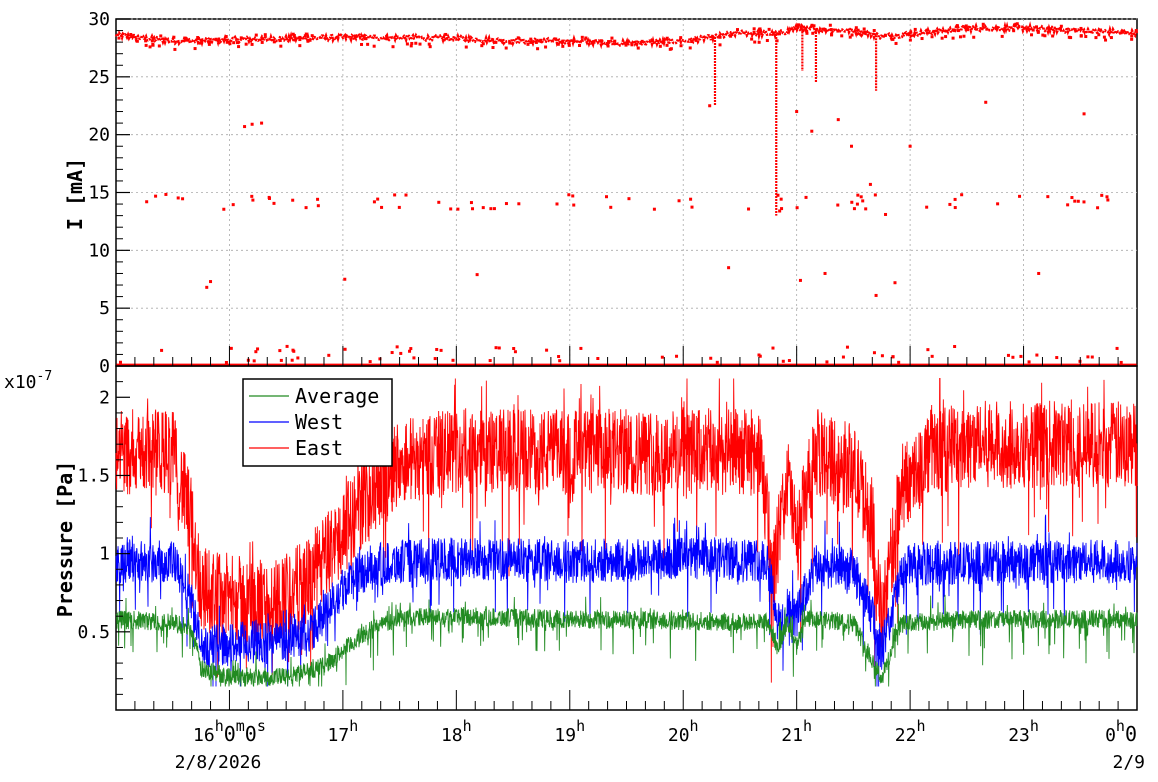 Image resolution: width=1158 pixels, height=782 pixels. What do you see at coordinates (626, 36) in the screenshot?
I see `current-main-series` at bounding box center [626, 36].